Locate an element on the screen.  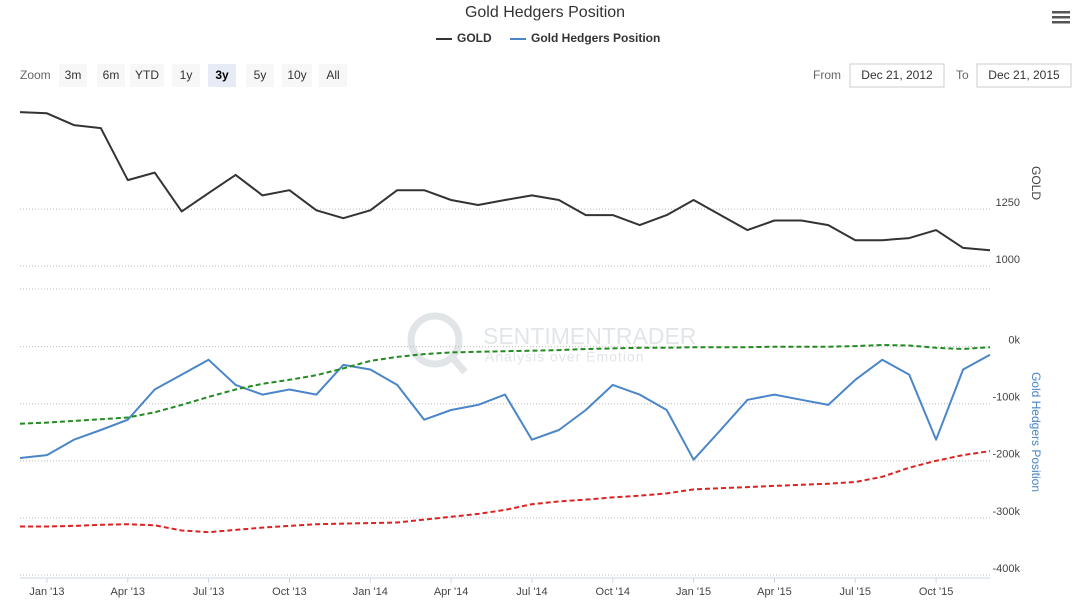
zoom-button-label: 3y is located at coordinates (222, 75).